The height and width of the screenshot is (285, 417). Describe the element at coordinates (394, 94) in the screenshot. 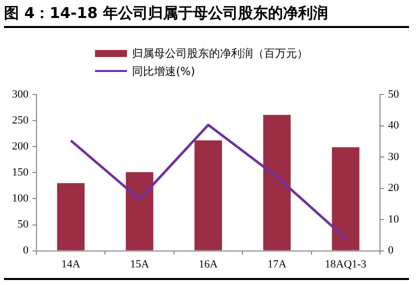

I see `y2-tick-label: 50` at that location.